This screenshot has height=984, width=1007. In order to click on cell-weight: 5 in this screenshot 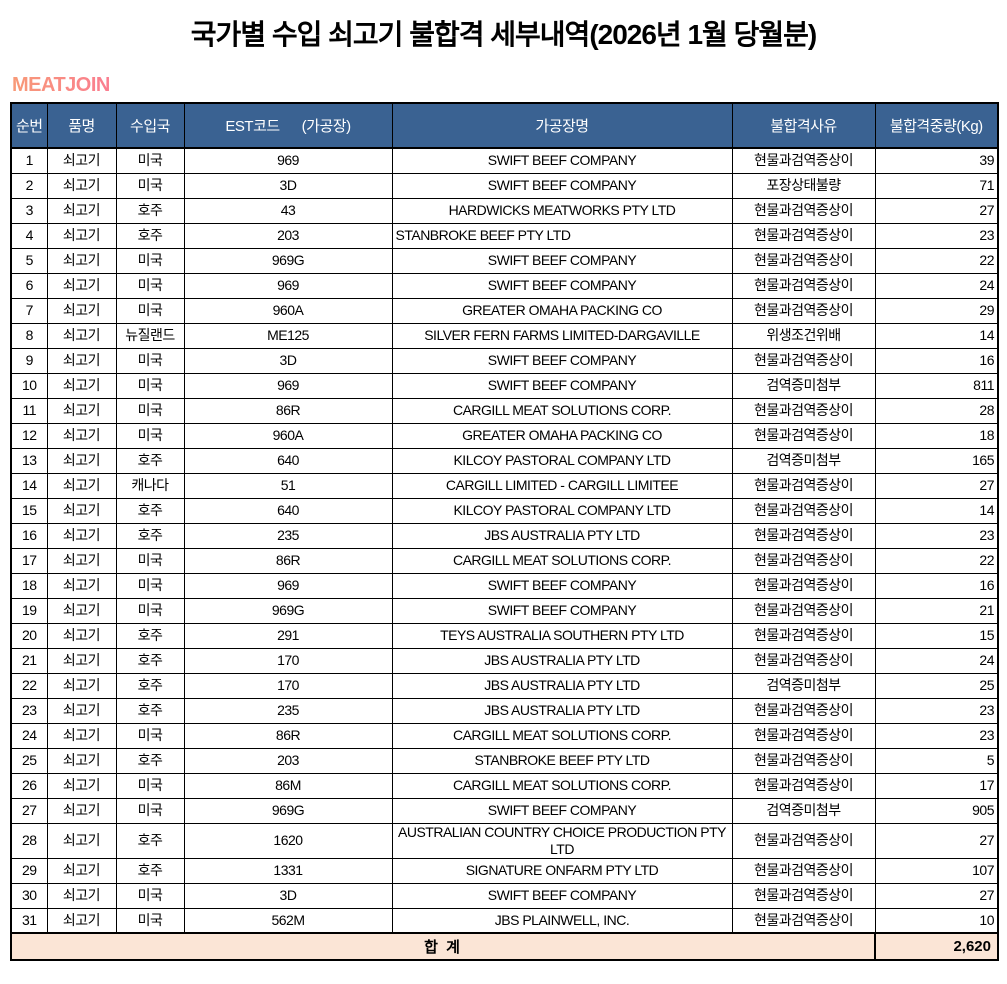, I will do `click(936, 760)`.